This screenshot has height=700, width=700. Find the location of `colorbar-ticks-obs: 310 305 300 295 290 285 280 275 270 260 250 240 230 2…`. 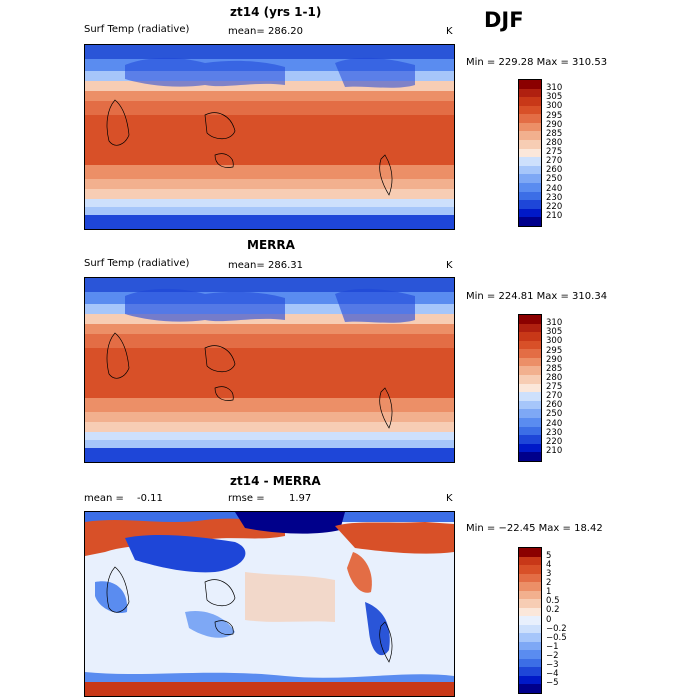

colorbar-ticks-obs: 310 305 300 295 290 285 280 275 270 260 250 240 230 2… is located at coordinates (566, 387).